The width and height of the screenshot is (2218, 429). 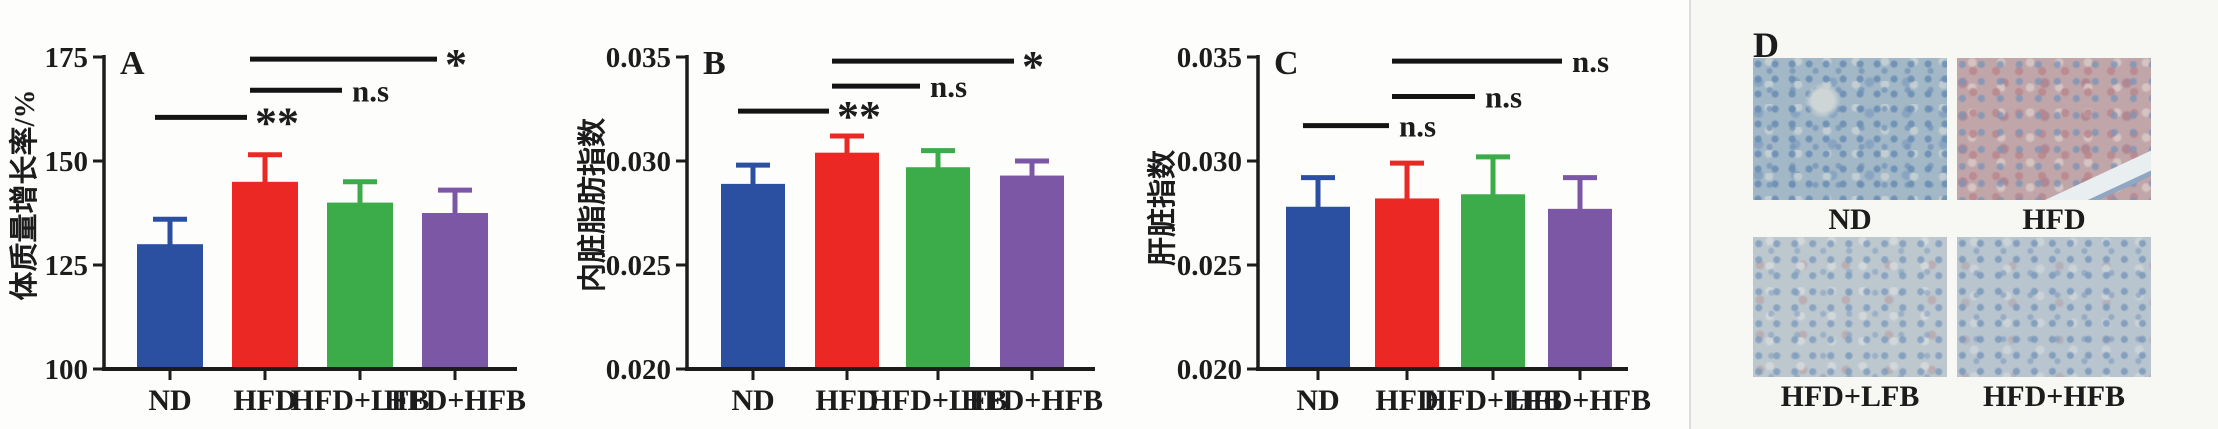 I want to click on panel-divider-line, so click(x=1690, y=214).